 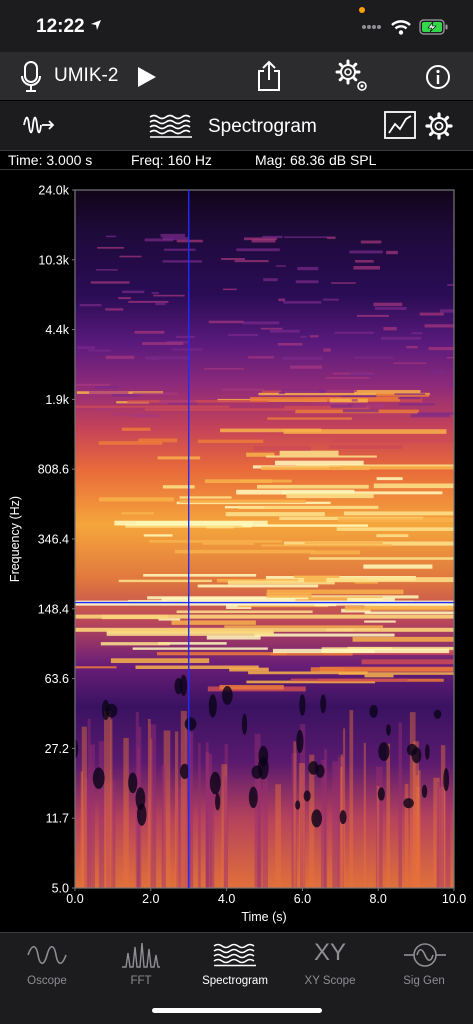 I want to click on home-indicator, so click(x=237, y=1010).